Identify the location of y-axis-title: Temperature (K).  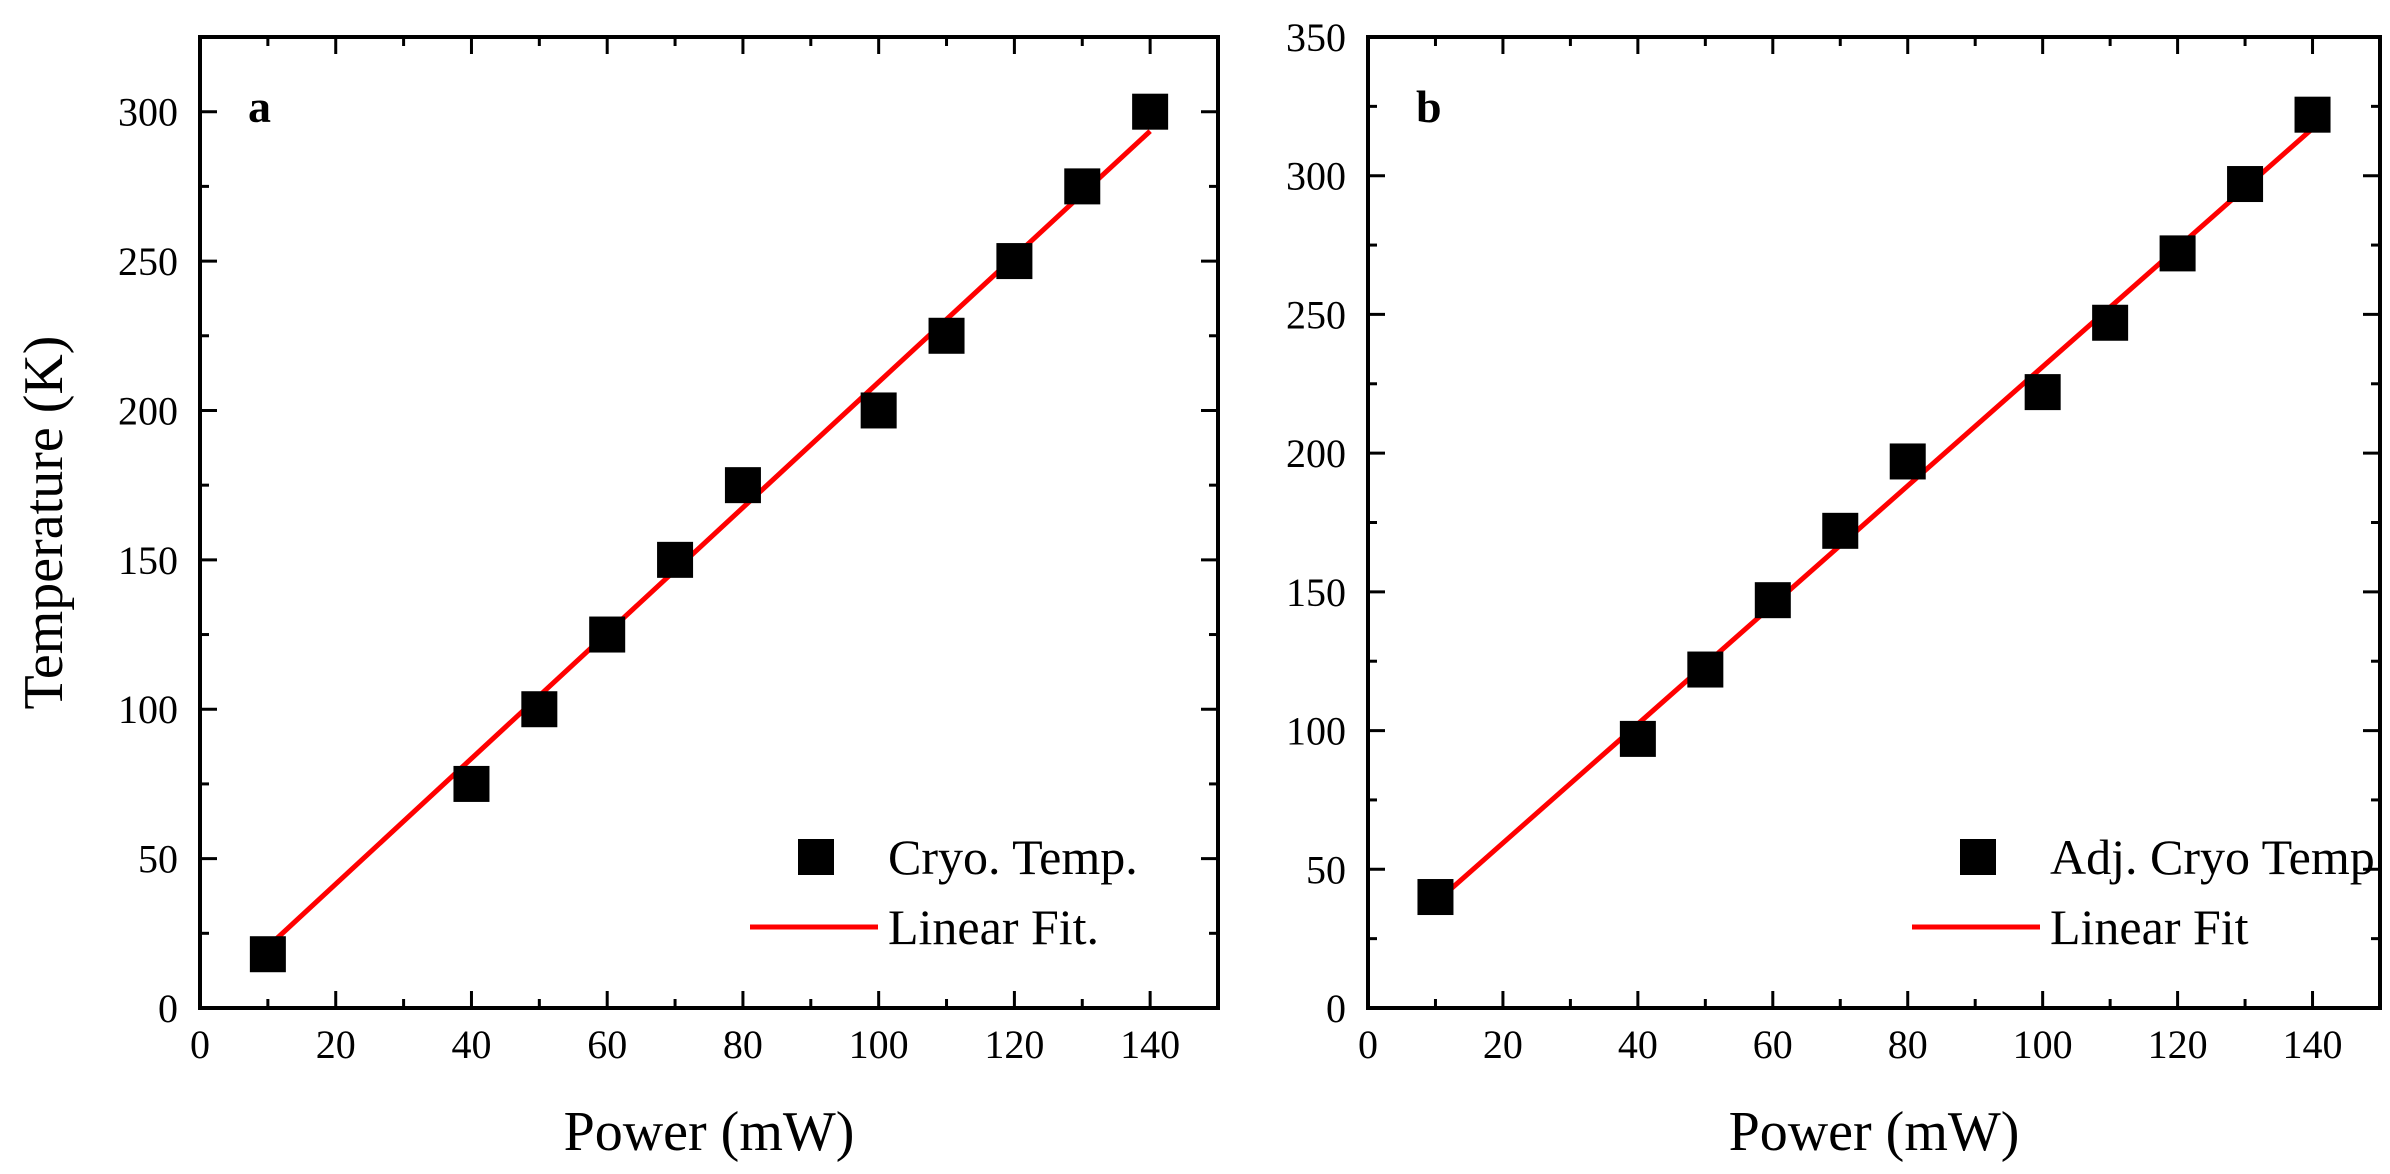
(44, 523).